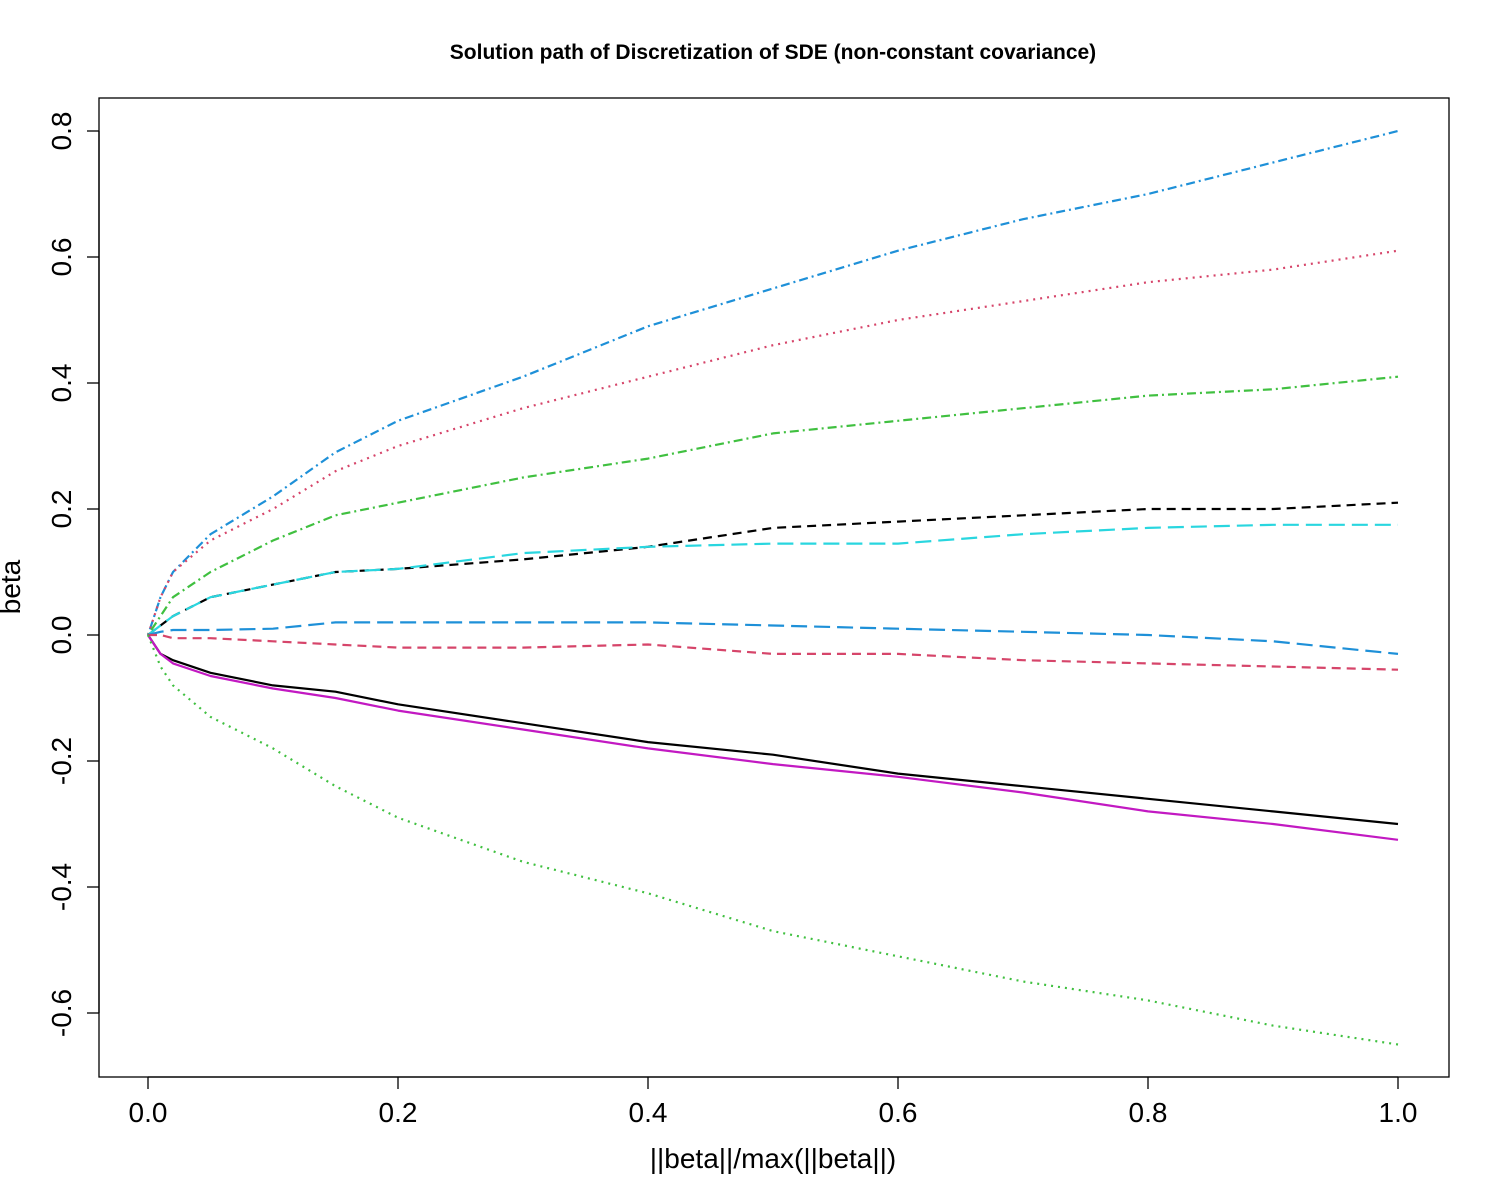  Describe the element at coordinates (61, 887) in the screenshot. I see `y-tick-label: -0.4` at that location.